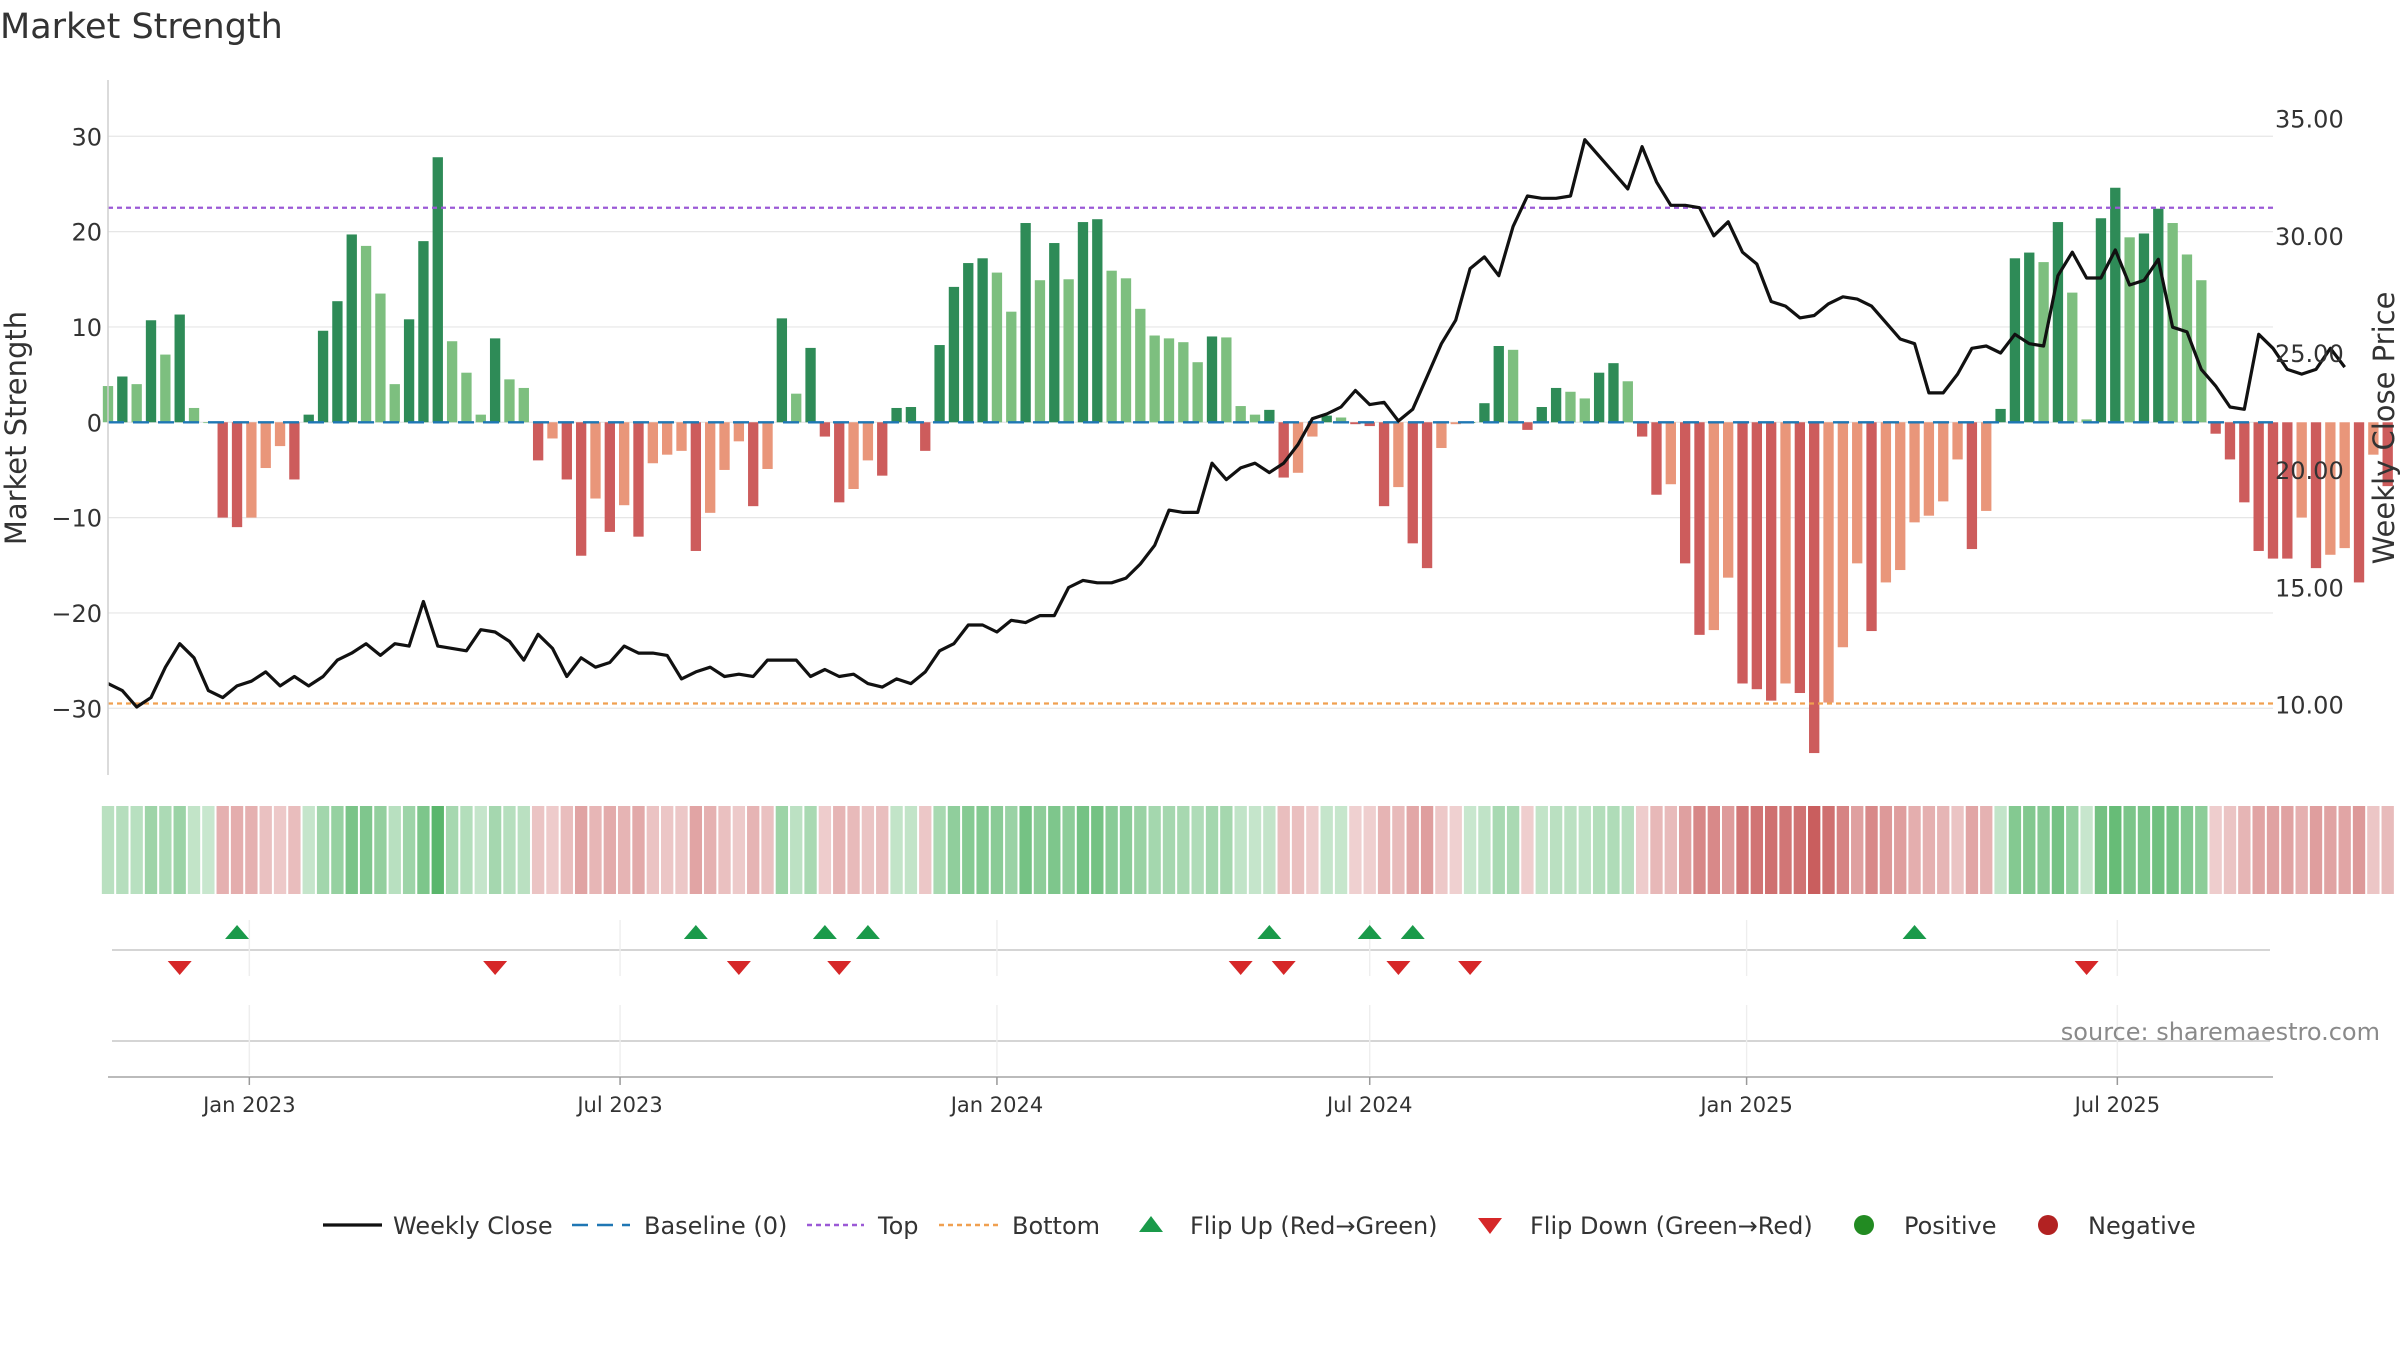 Image resolution: width=2400 pixels, height=1350 pixels. Describe the element at coordinates (1950, 1226) in the screenshot. I see `legend-label-positive: Positive` at that location.